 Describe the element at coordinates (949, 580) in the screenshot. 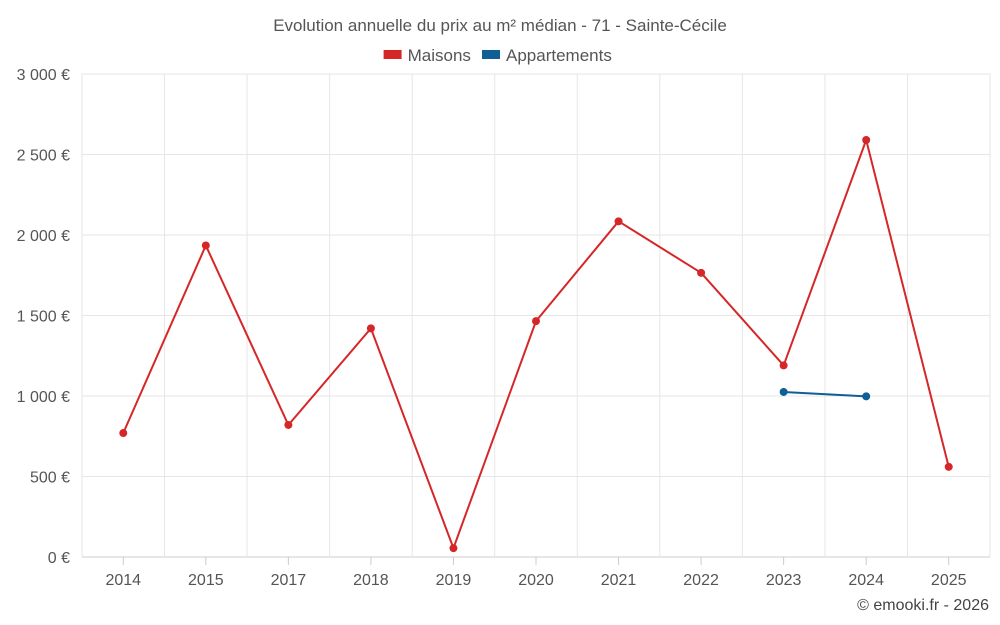

I see `x-tick-label: 2025` at that location.